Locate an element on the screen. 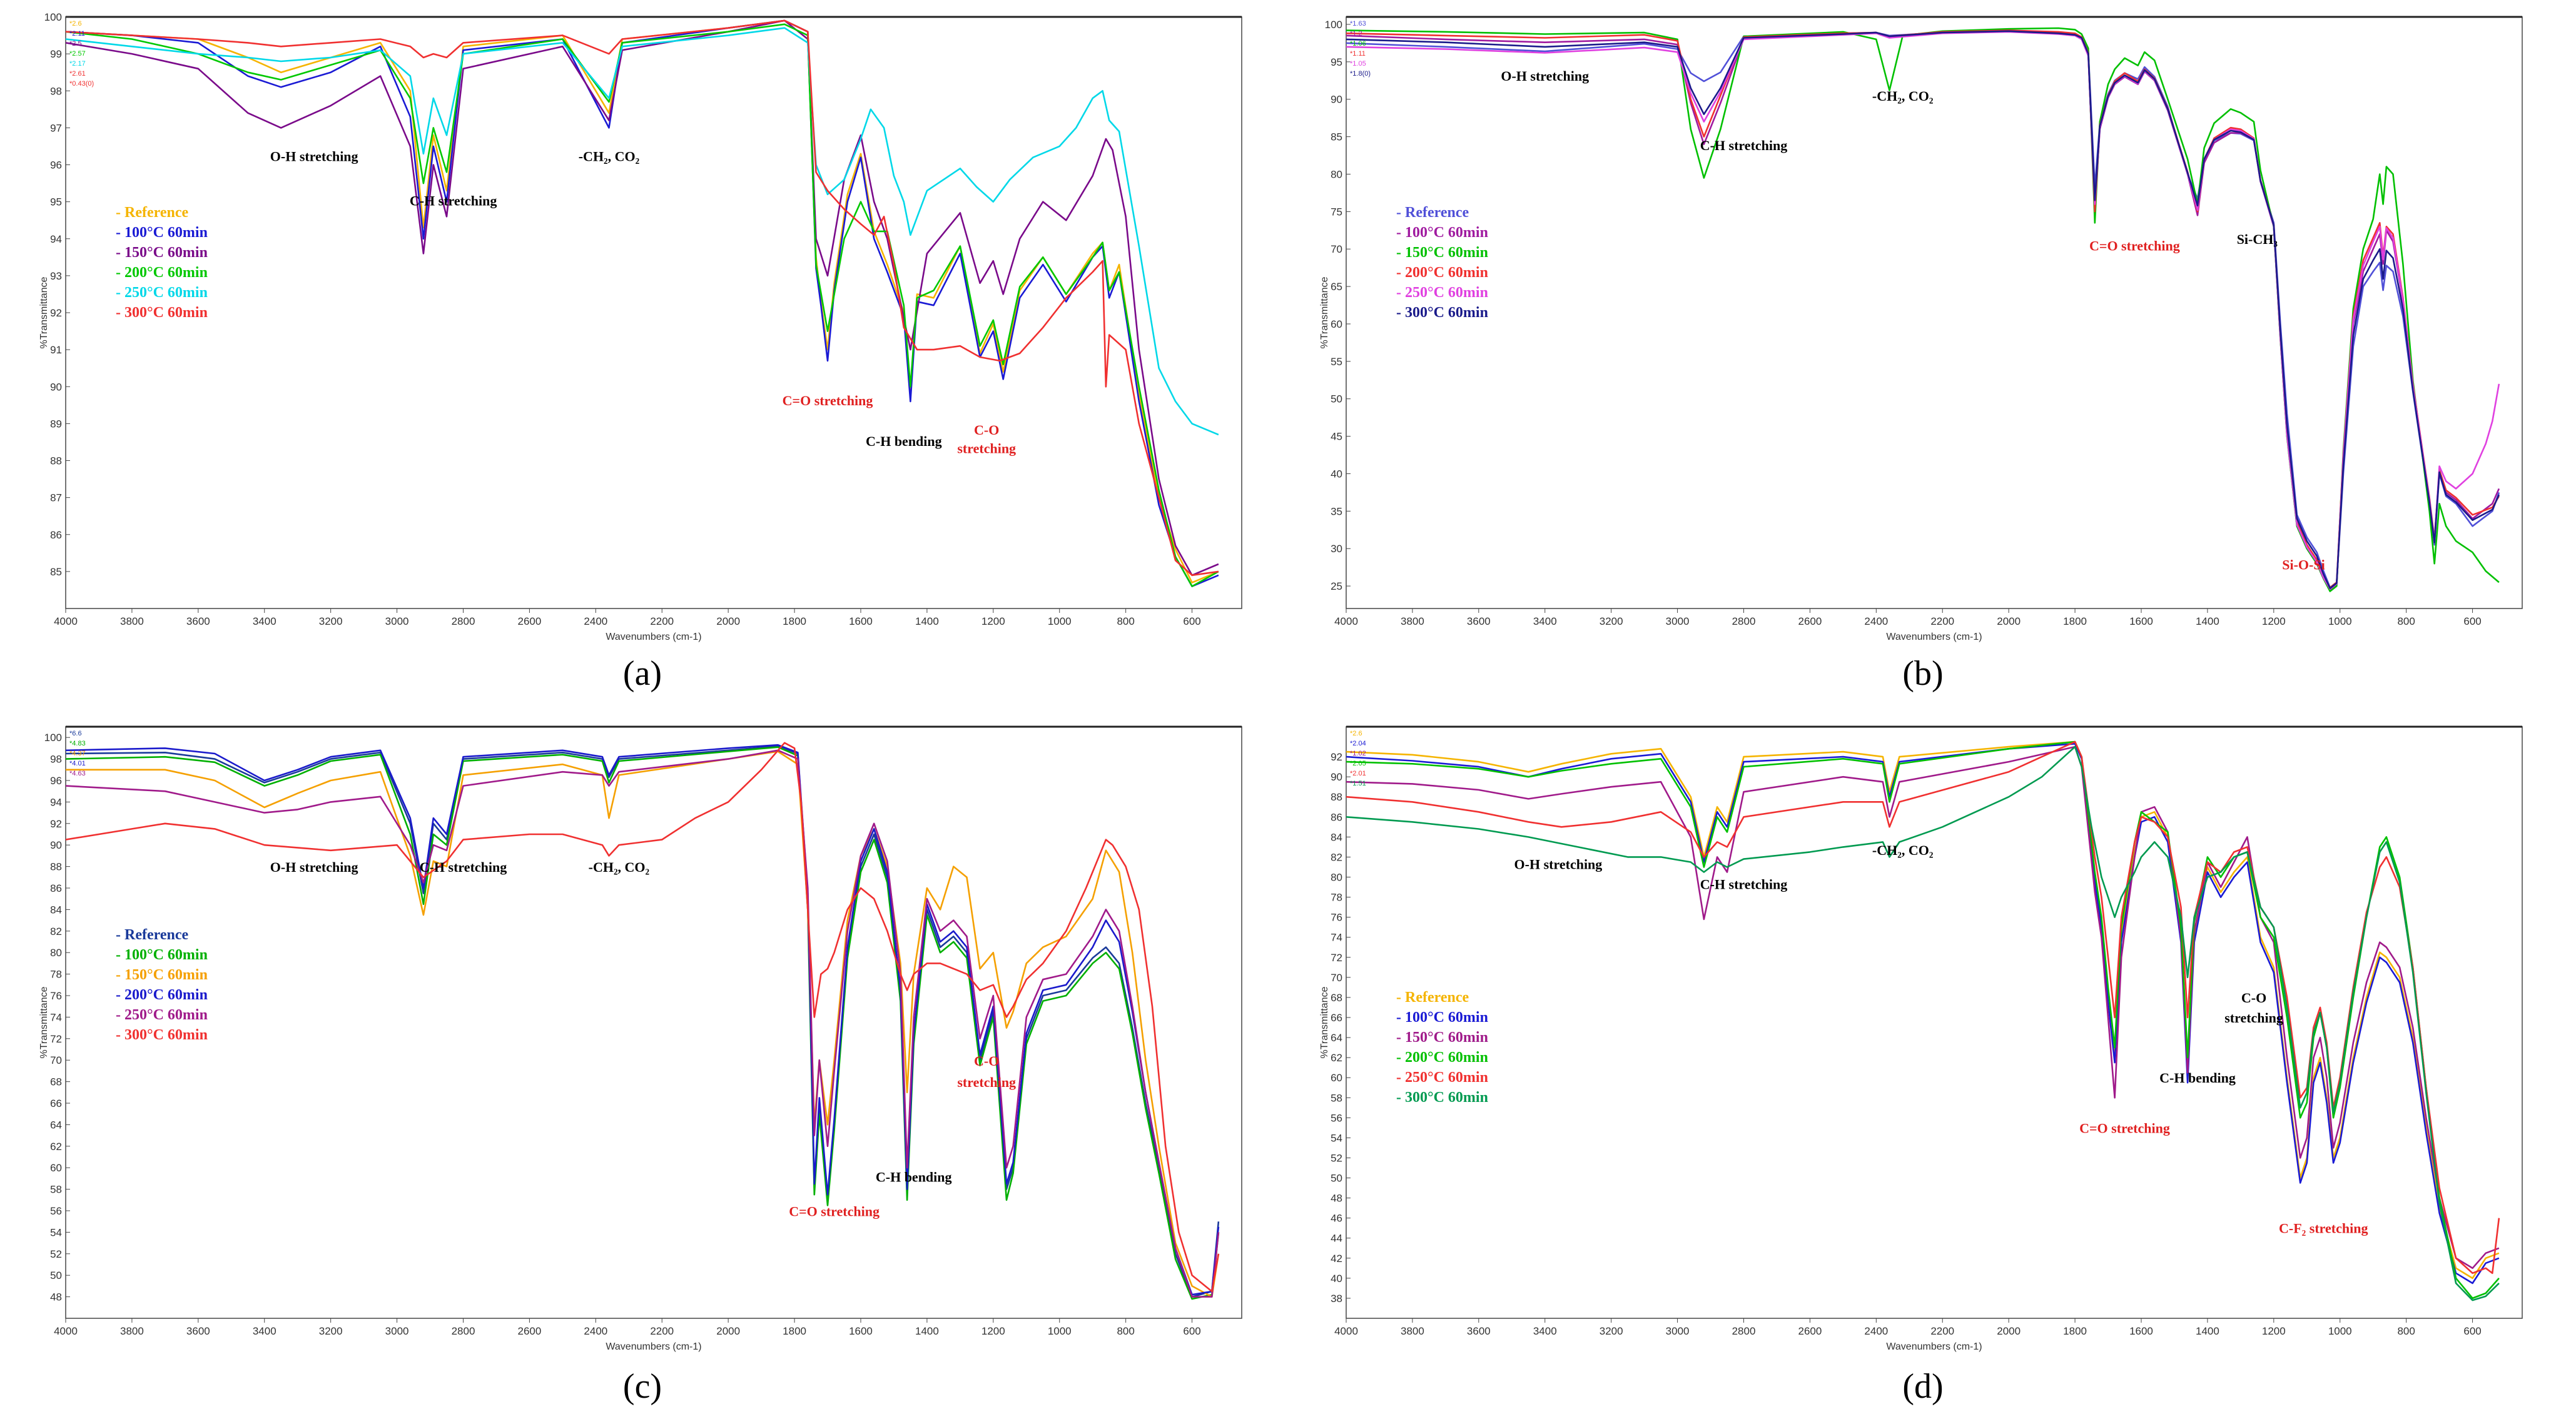 The image size is (2576, 1424). x-tick-label-b-3: 3400 is located at coordinates (1545, 621).